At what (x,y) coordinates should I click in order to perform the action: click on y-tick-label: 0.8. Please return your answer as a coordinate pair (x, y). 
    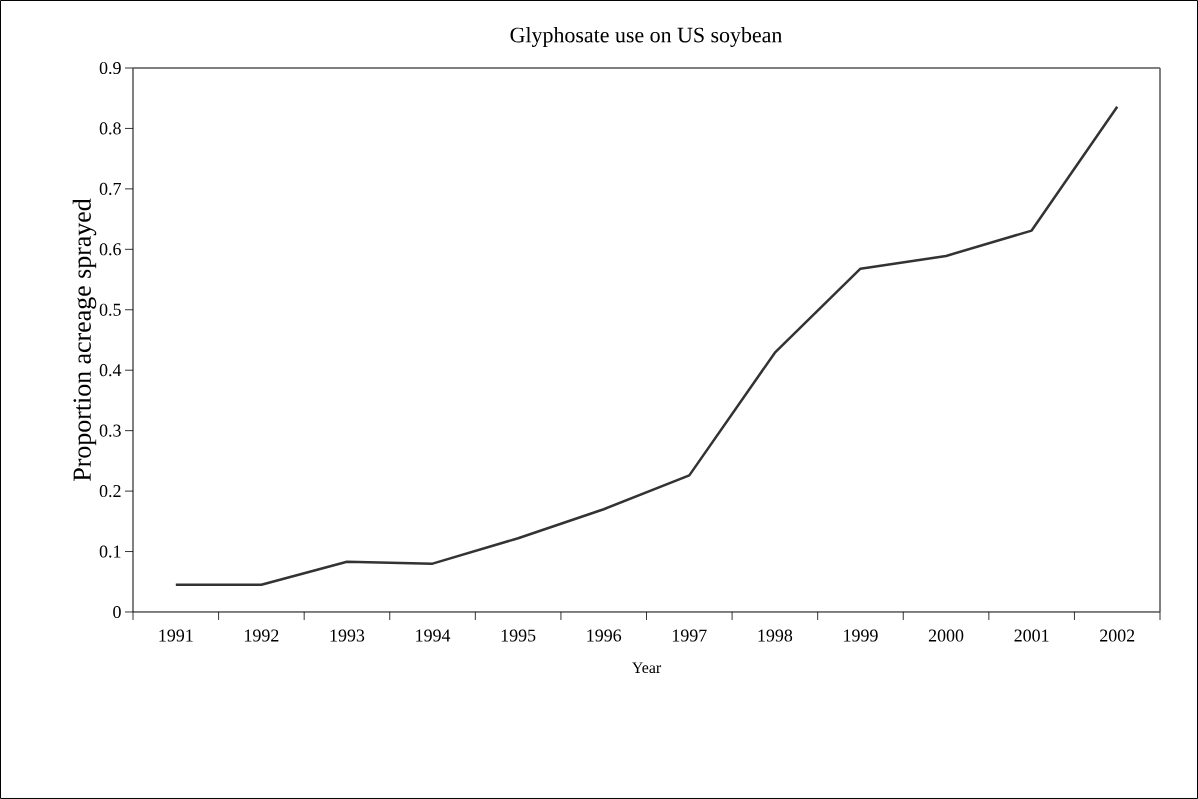
    Looking at the image, I should click on (110, 128).